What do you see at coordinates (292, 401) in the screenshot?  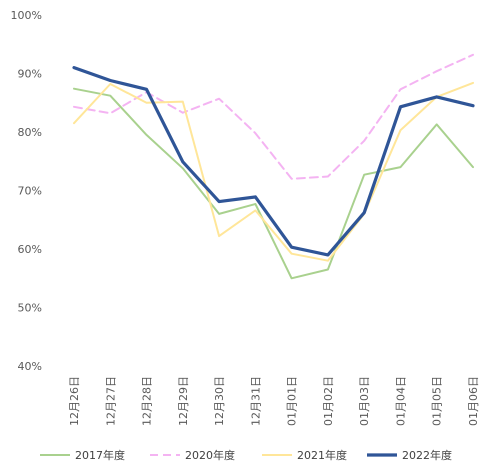 I see `x-tick-label: 01月01日` at bounding box center [292, 401].